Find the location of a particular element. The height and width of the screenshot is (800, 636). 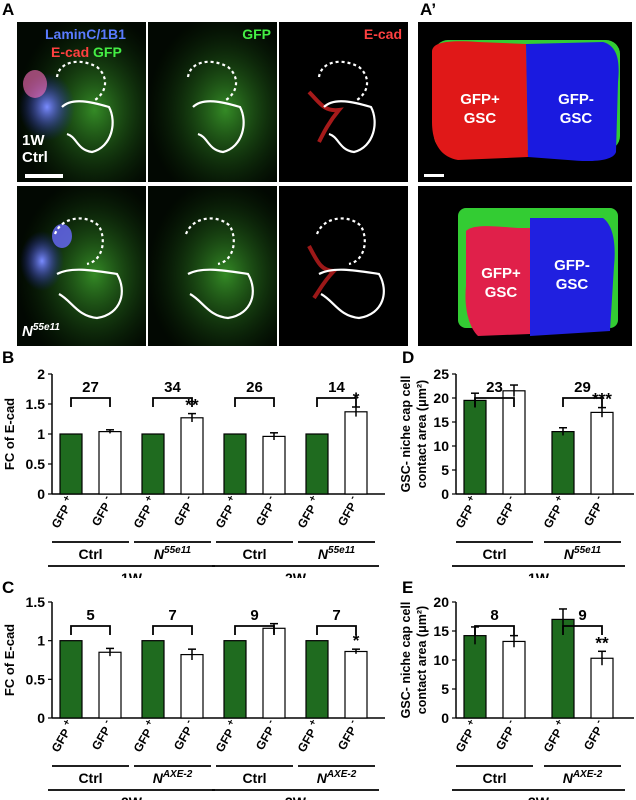

micrograph-ctrl-gfp: GFP is located at coordinates (212, 102).